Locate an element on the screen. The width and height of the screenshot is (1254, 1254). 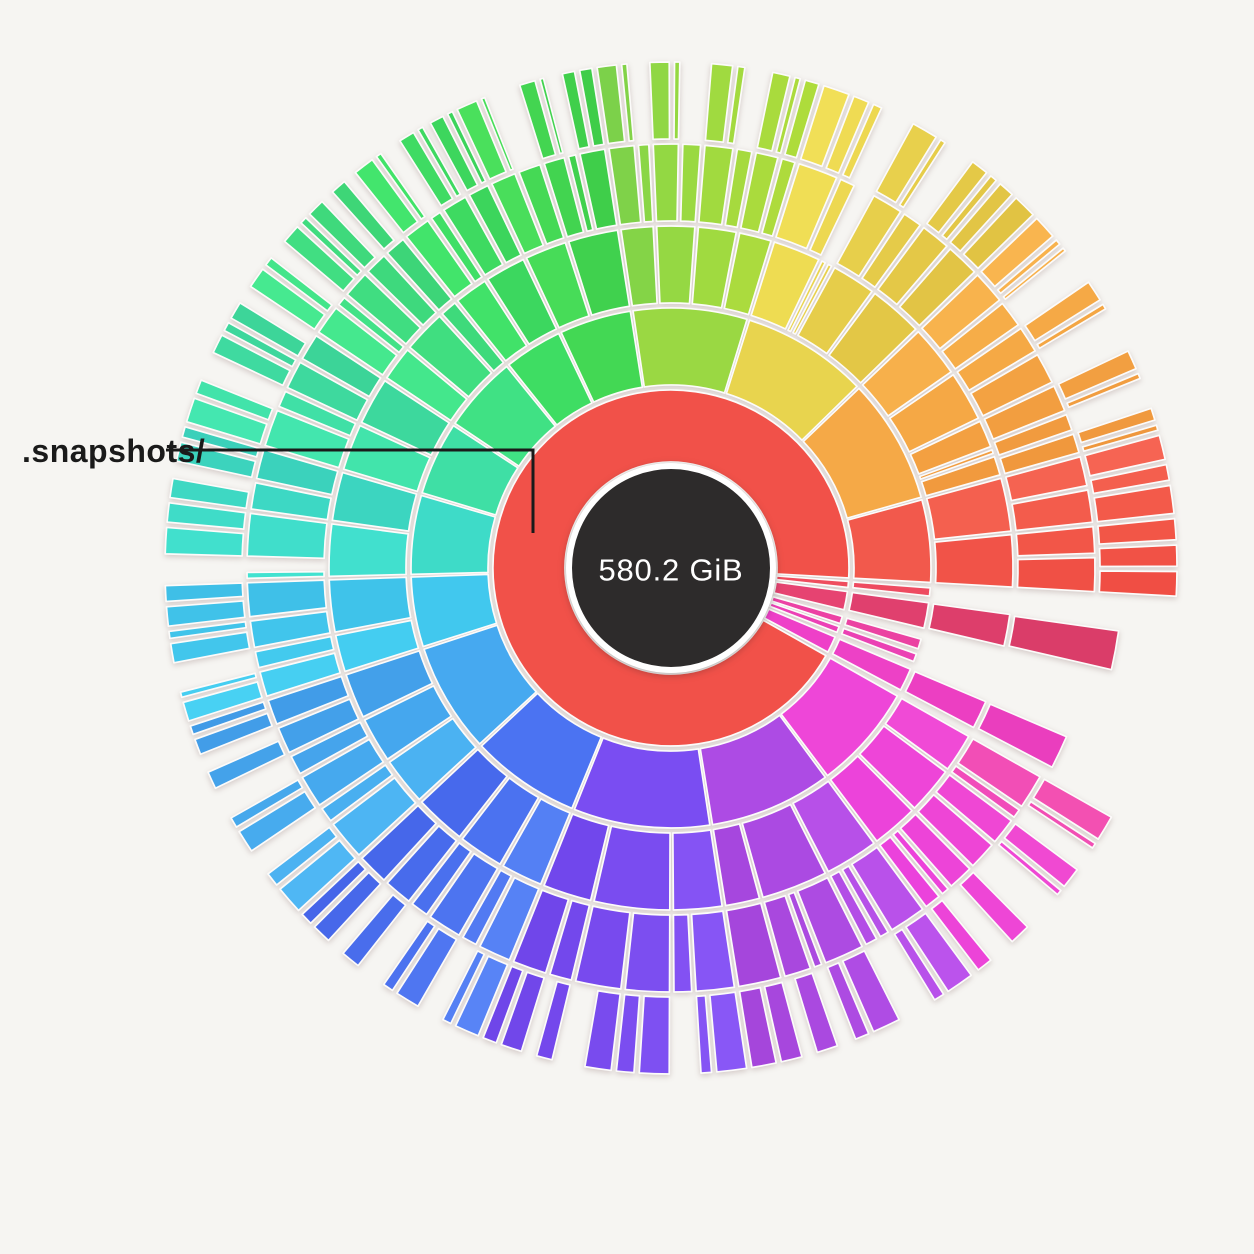
center-total is located at coordinates (671, 568).